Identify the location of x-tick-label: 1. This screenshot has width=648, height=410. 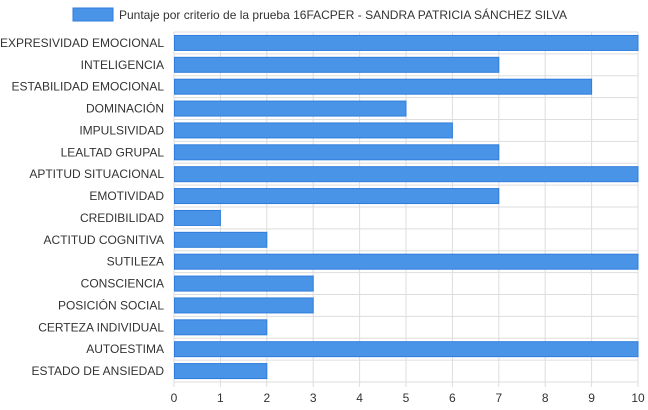
(220, 398).